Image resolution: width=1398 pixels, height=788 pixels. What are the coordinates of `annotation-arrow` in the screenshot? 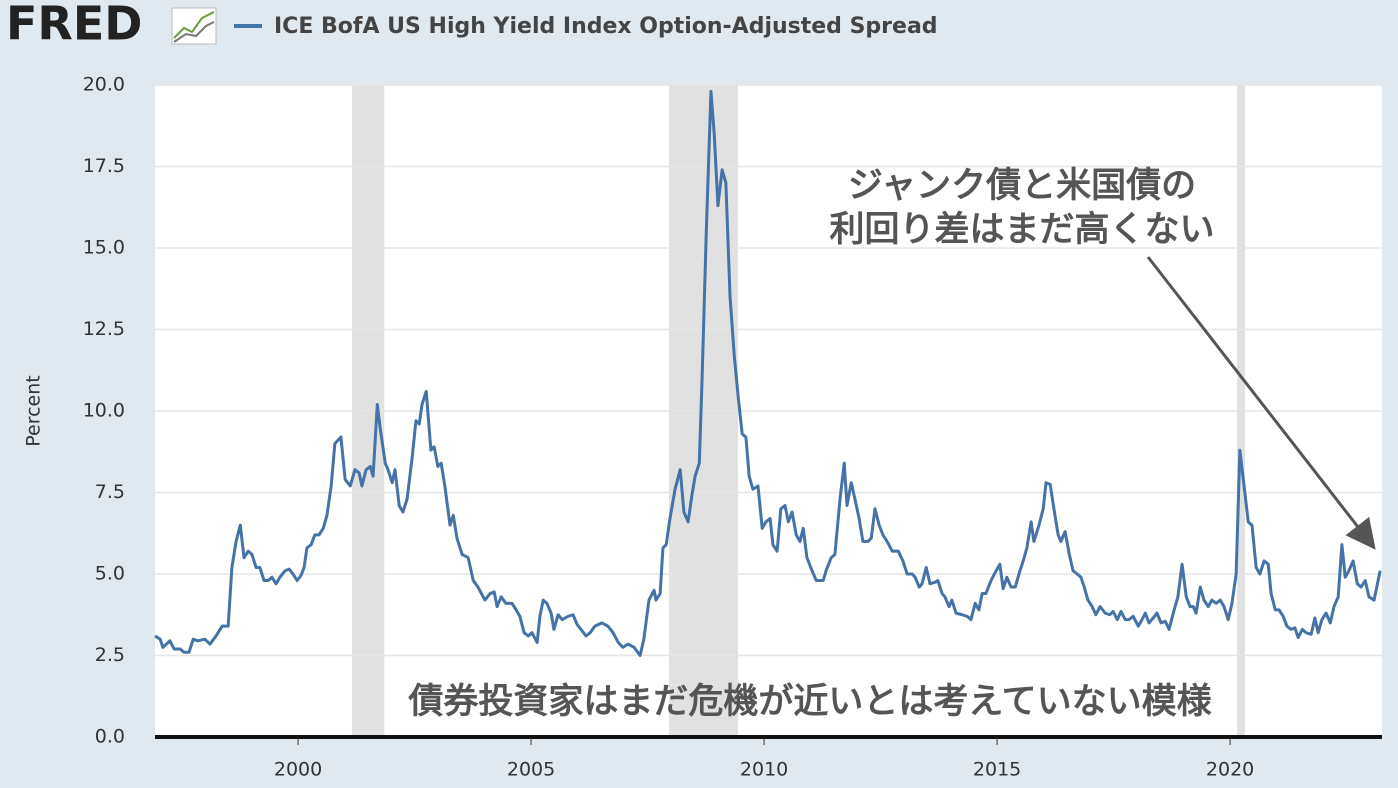 It's located at (1261, 403).